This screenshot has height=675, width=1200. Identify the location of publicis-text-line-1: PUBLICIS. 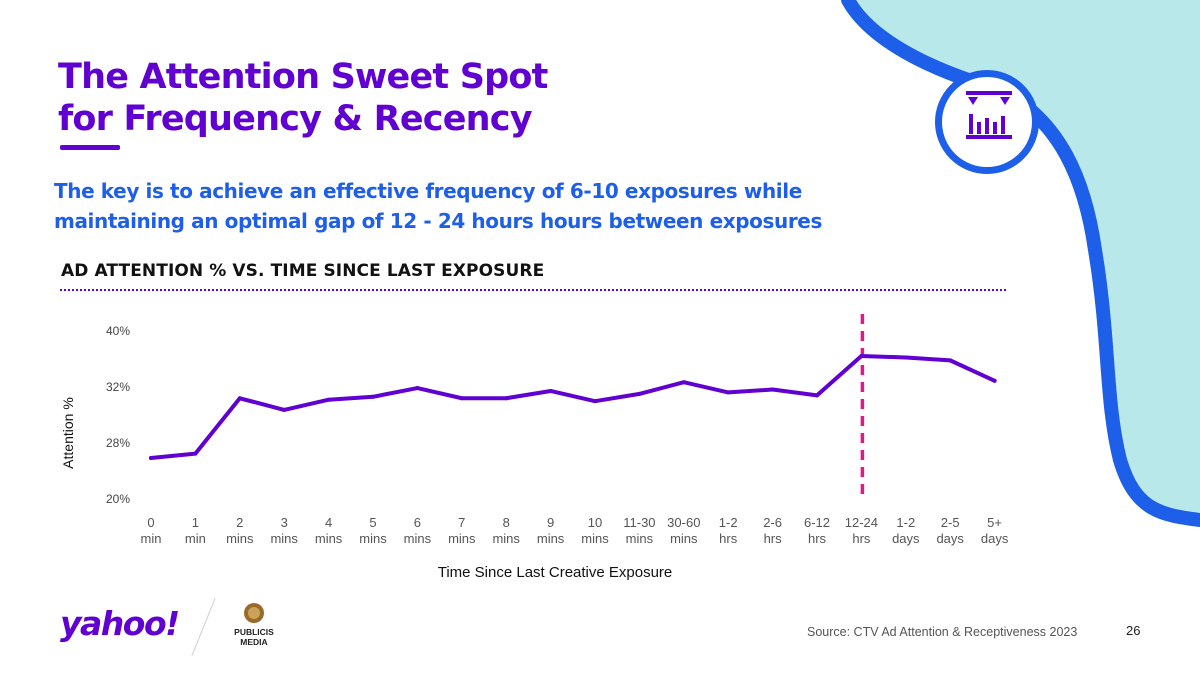
(254, 632).